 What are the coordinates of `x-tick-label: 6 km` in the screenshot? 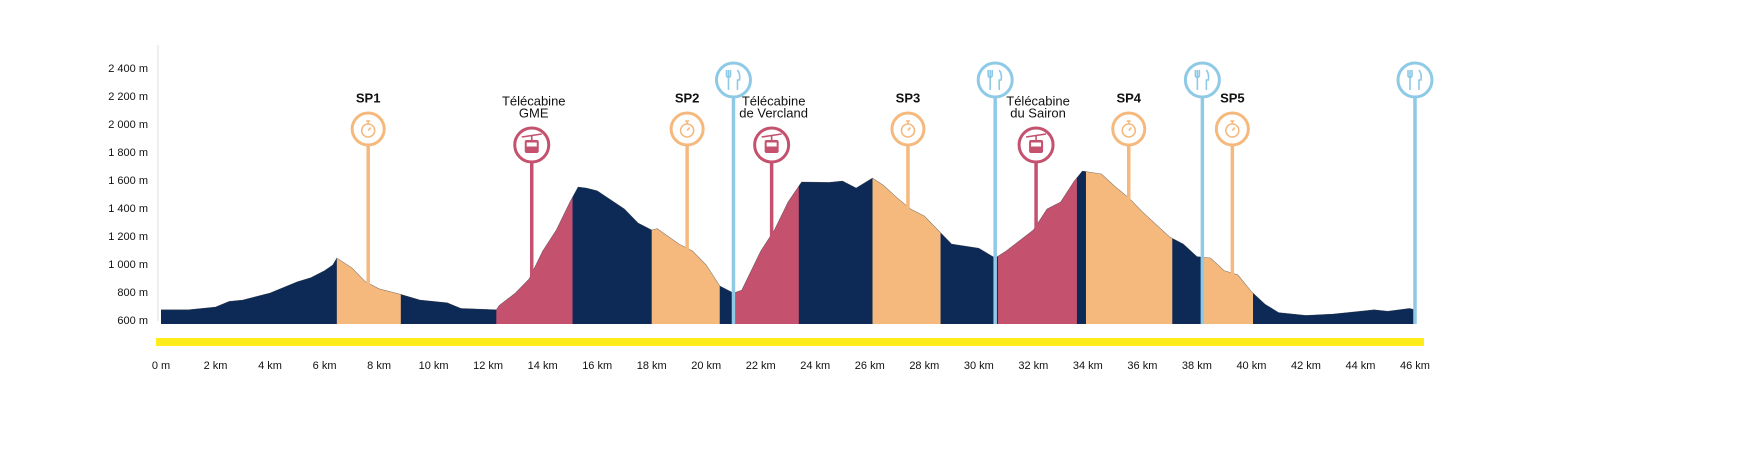 It's located at (325, 366).